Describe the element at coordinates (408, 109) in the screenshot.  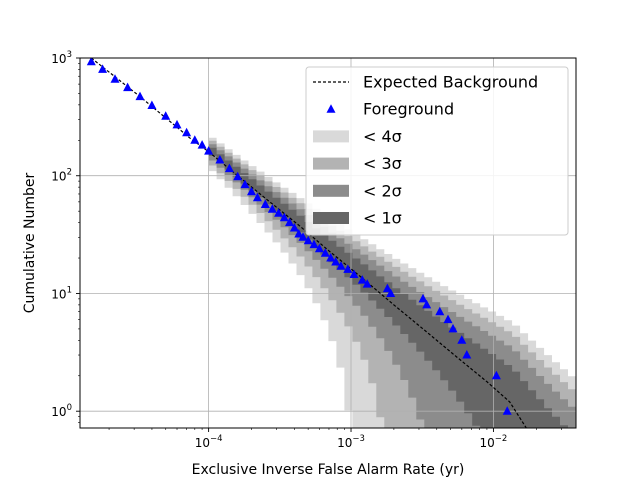
I see `legend-label: Foreground` at that location.